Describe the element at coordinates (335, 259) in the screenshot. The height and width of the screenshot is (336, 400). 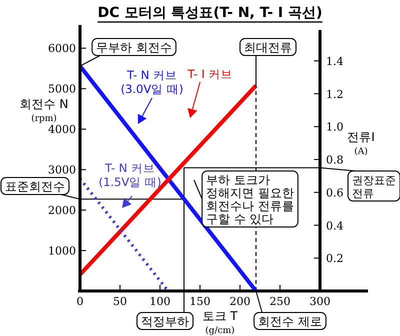
I see `y2-tick-label: 0.2` at that location.